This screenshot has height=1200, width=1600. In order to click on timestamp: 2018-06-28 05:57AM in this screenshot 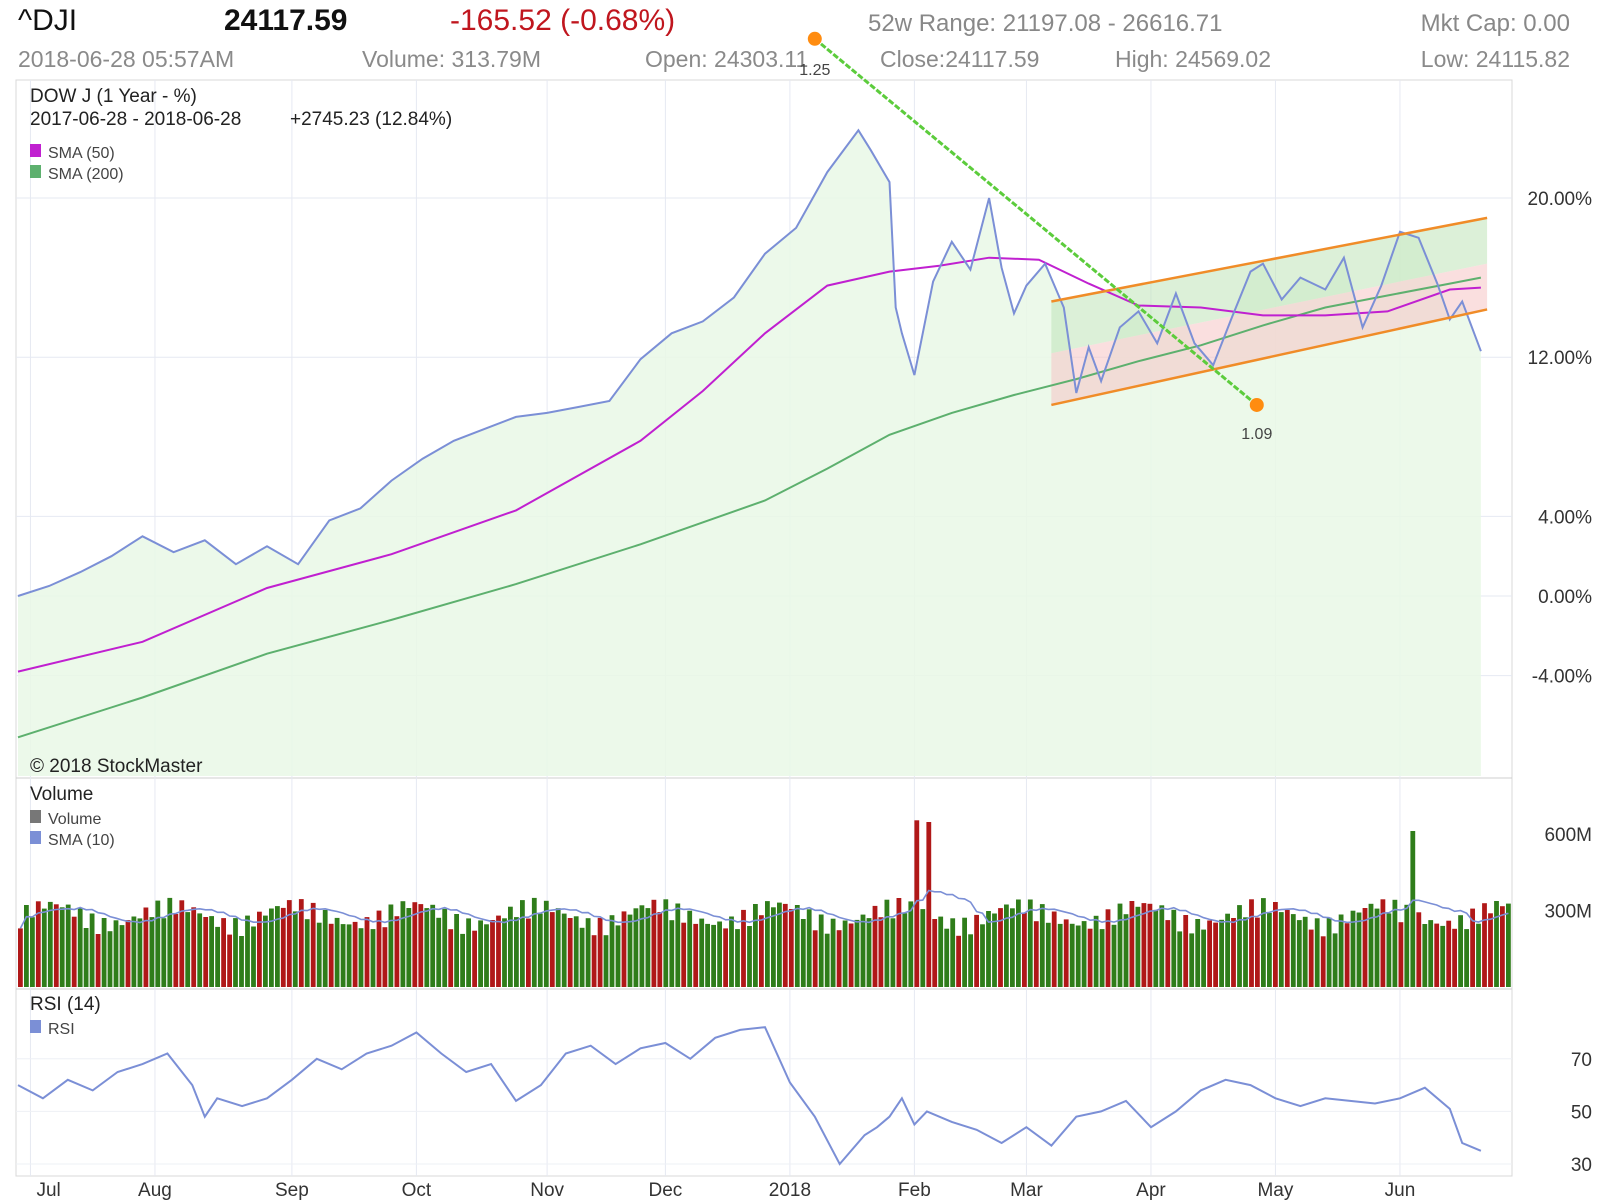, I will do `click(126, 59)`.